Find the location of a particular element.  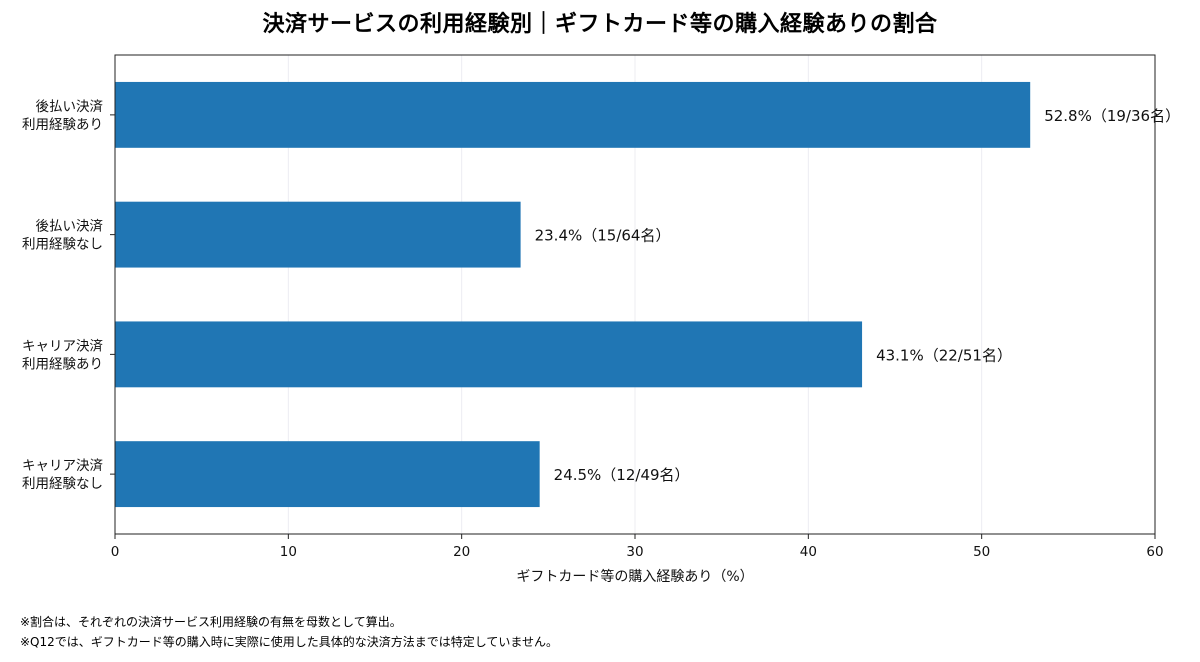

data-label: 43.1%（22/51名） is located at coordinates (944, 355).